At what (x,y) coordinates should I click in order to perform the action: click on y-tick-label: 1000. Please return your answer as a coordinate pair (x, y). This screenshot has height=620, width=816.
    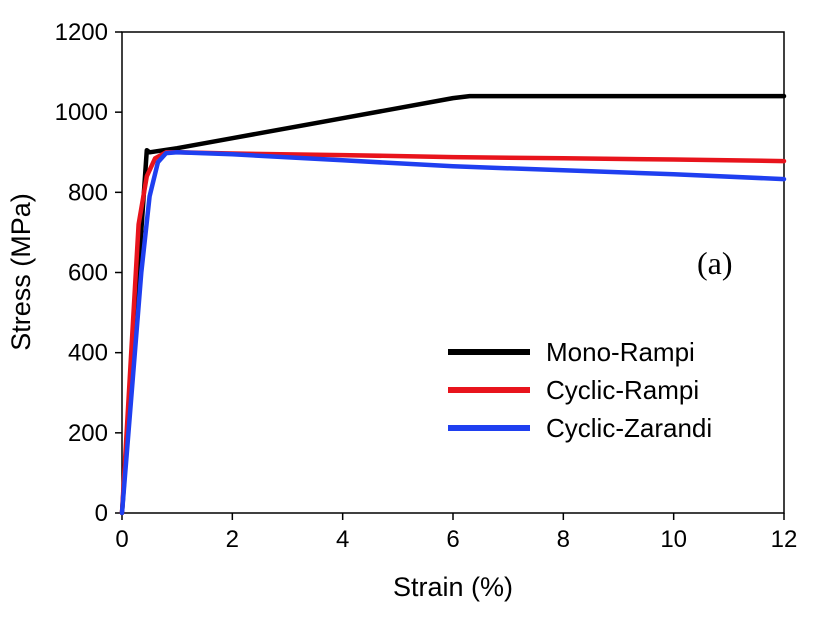
    Looking at the image, I should click on (81, 112).